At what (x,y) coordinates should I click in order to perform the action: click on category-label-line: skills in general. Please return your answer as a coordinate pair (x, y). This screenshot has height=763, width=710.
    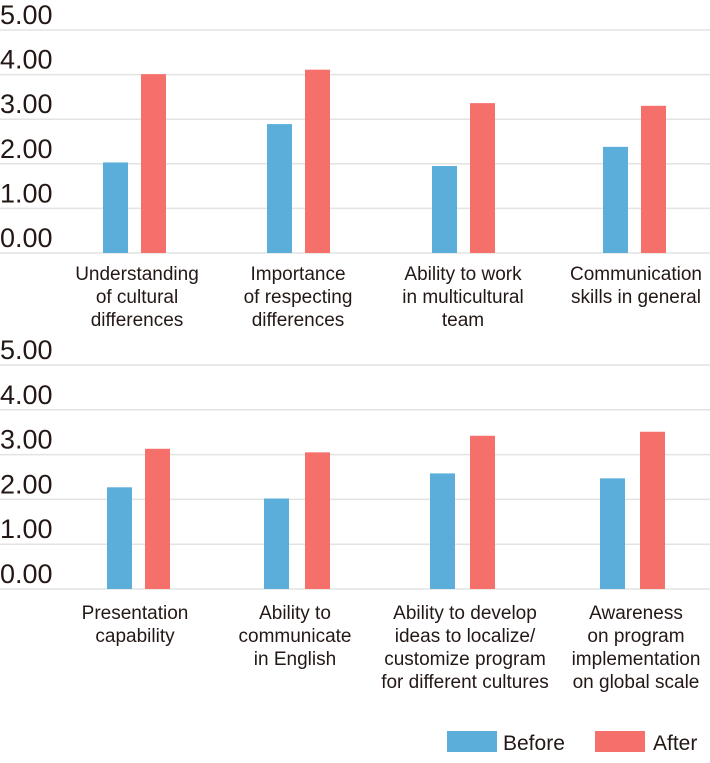
    Looking at the image, I should click on (636, 297).